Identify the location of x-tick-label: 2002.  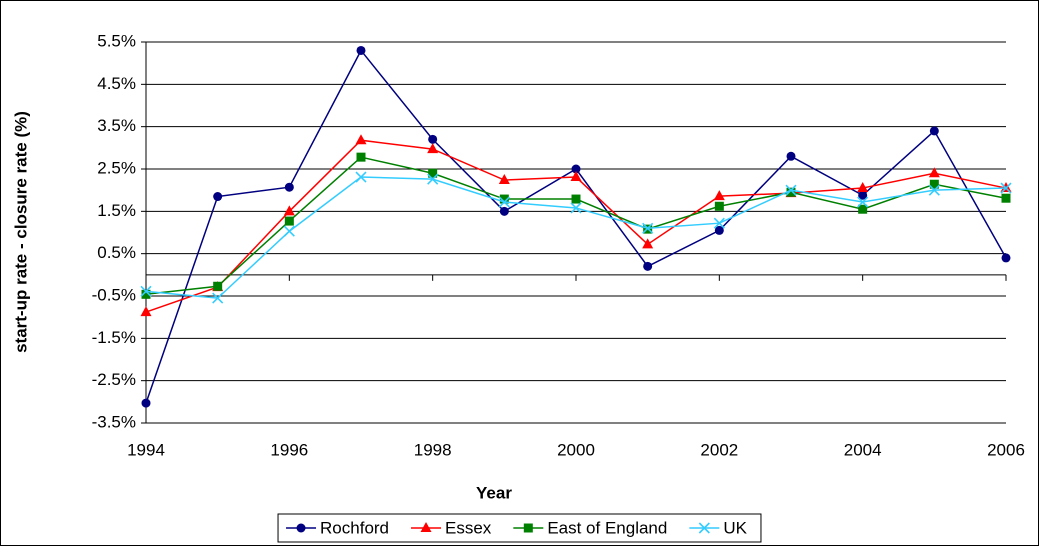
(719, 449).